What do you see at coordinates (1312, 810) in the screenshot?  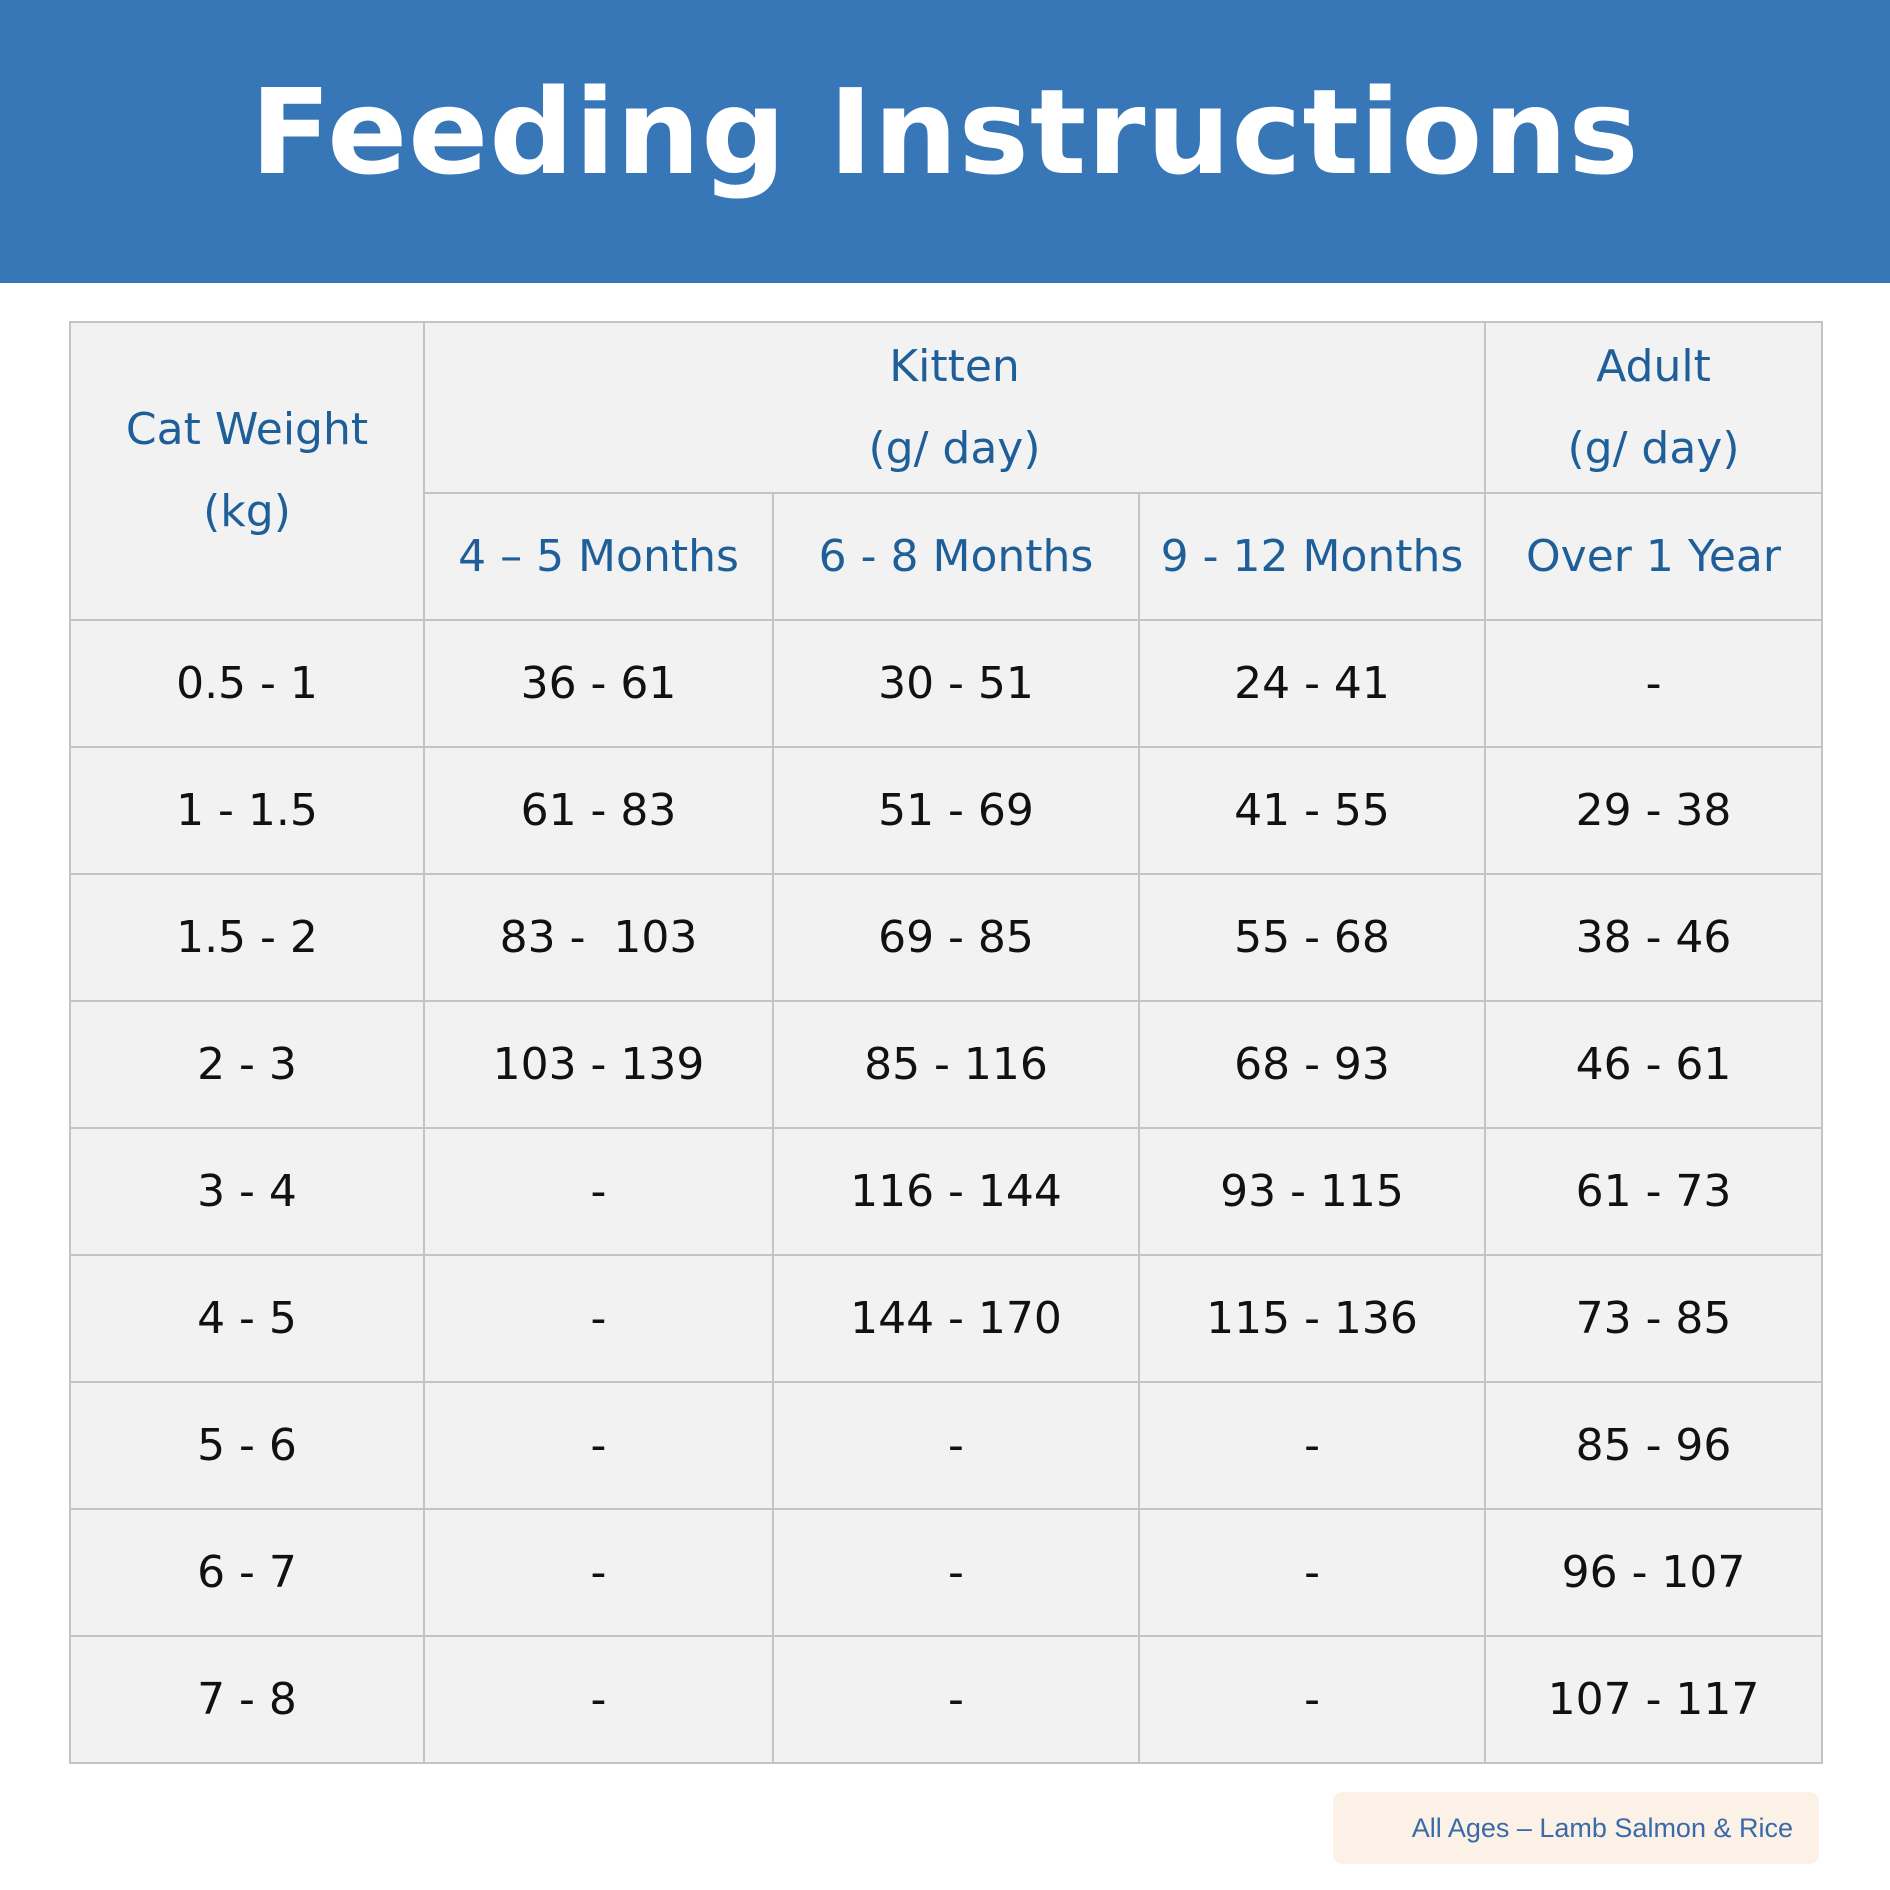 I see `cell-9-12-months: 41 - 55` at bounding box center [1312, 810].